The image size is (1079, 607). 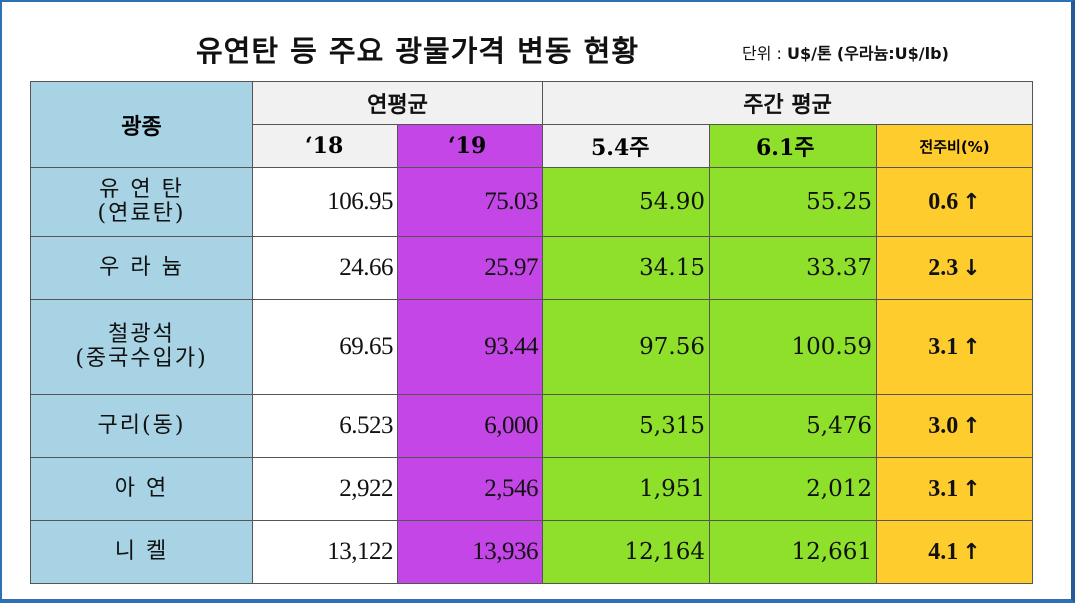 What do you see at coordinates (470, 489) in the screenshot?
I see `value-2019: 2,546` at bounding box center [470, 489].